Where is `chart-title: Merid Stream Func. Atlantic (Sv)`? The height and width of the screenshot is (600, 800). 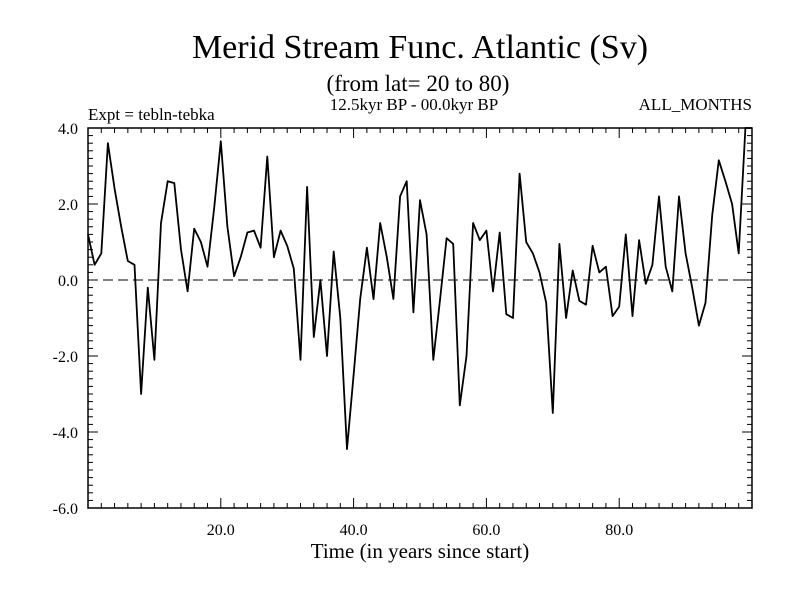
chart-title: Merid Stream Func. Atlantic (Sv) is located at coordinates (420, 47).